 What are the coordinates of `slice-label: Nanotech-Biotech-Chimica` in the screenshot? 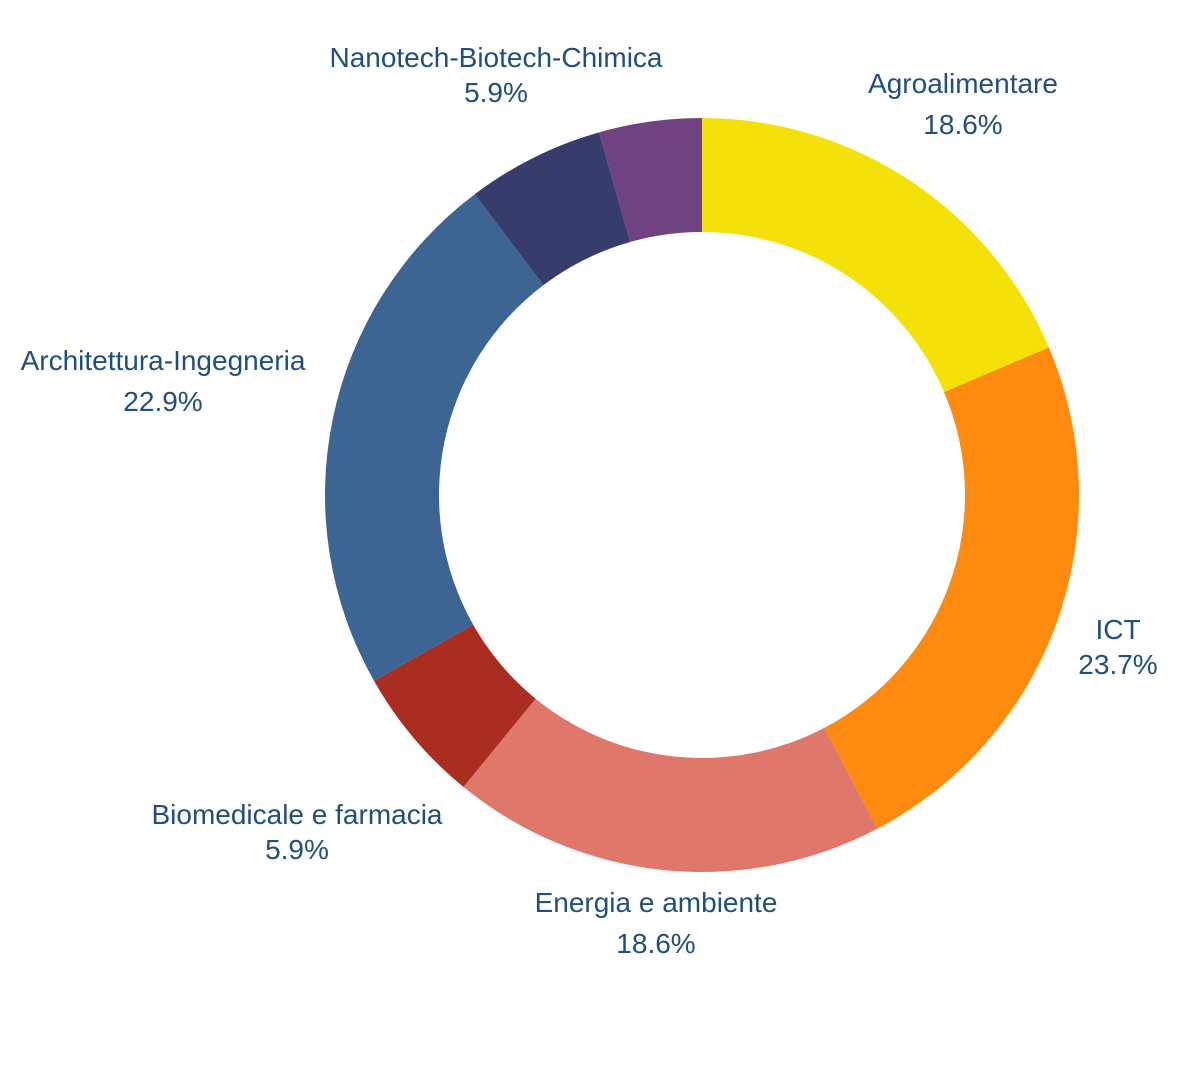 It's located at (495, 57).